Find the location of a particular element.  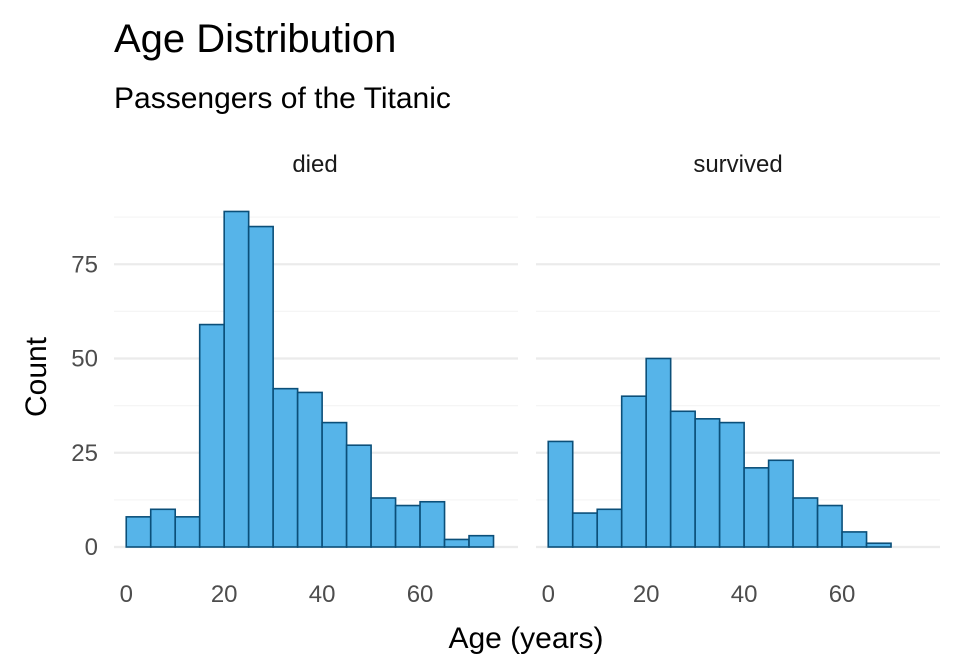

x-tick-label-survived-60: 60 is located at coordinates (842, 594).